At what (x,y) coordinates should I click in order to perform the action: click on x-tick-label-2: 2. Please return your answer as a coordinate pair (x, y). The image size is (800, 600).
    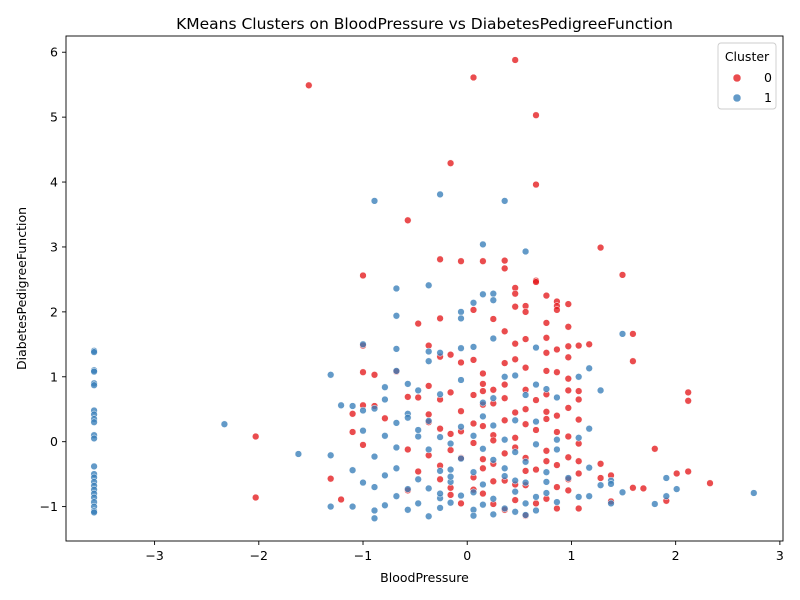
    Looking at the image, I should click on (676, 555).